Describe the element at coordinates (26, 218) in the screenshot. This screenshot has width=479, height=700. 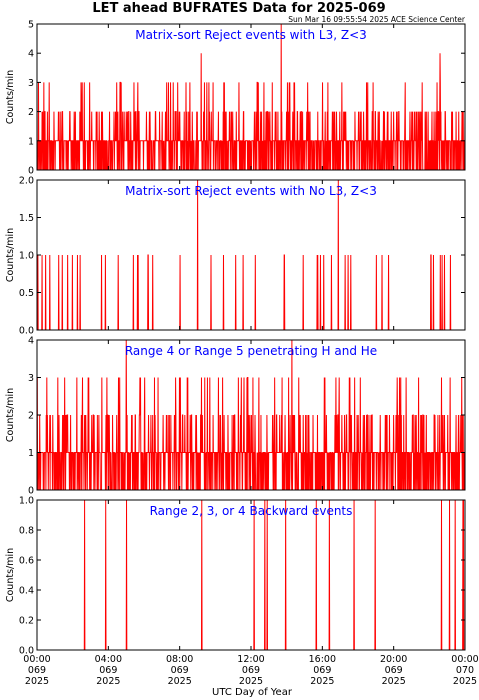
I see `y-tick-label: 1.5` at that location.